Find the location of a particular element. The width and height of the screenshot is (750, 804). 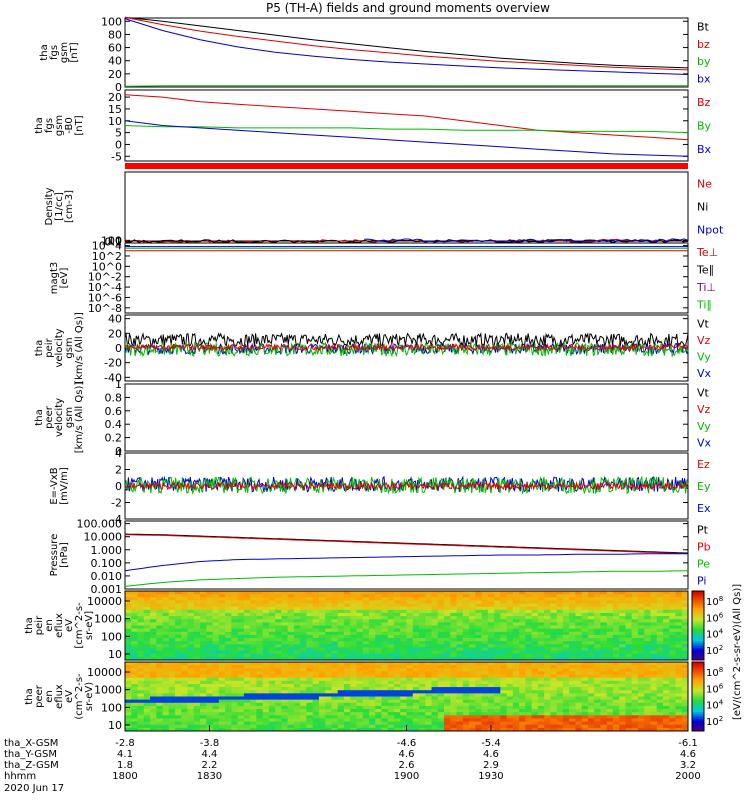

y-axis-label: Pressure[nPa] is located at coordinates (59, 555).